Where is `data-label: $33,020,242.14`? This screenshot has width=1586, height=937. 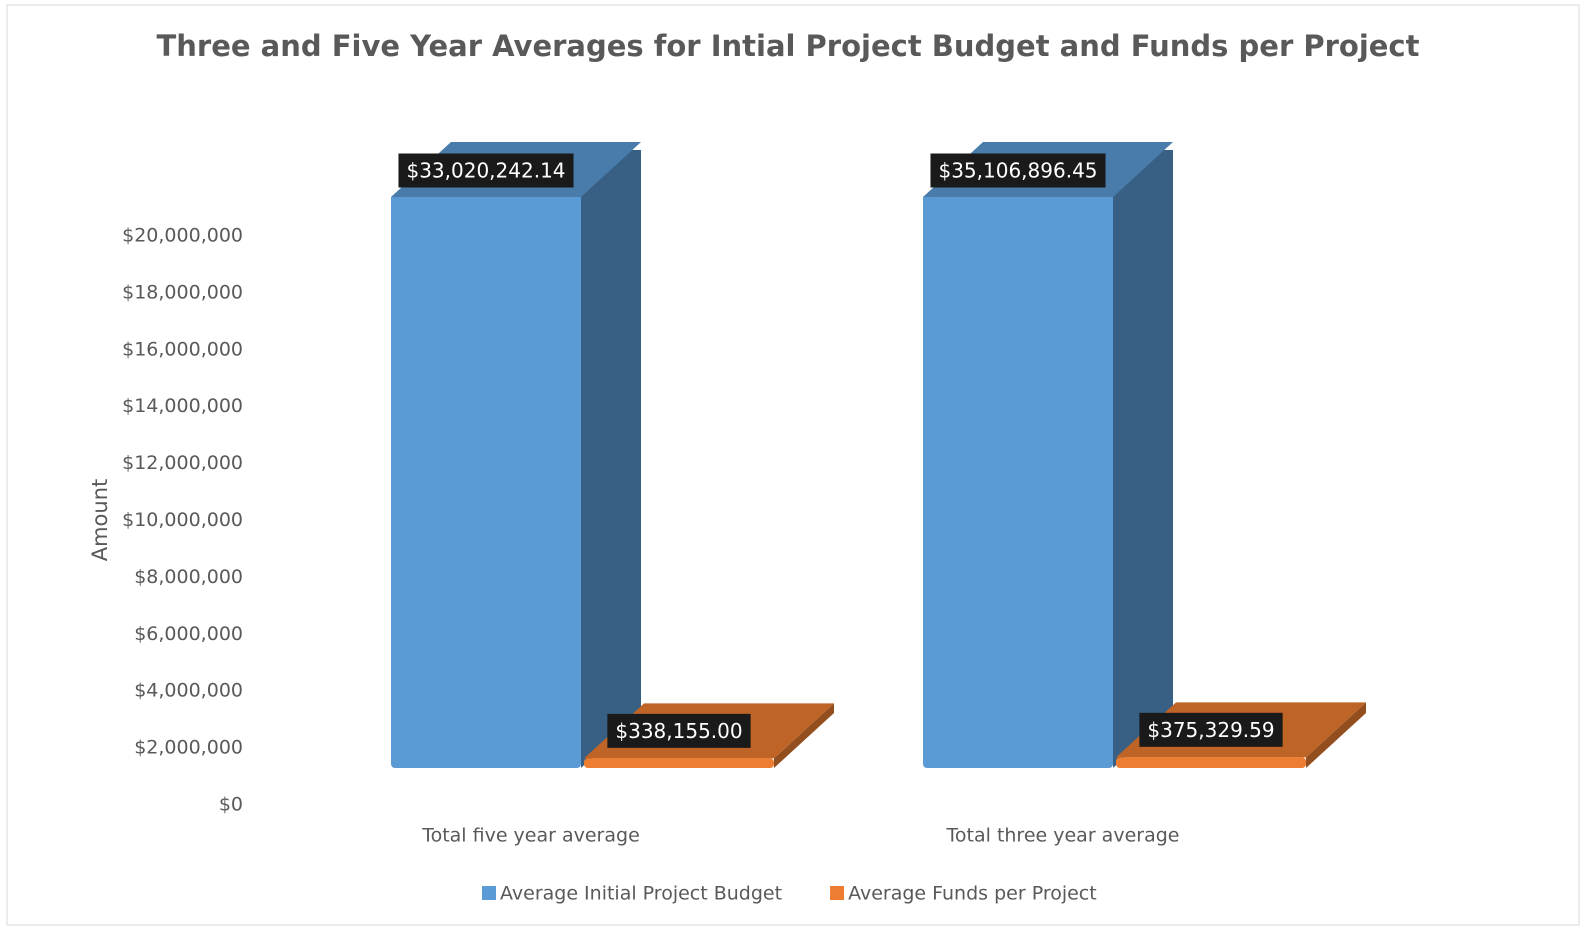
data-label: $33,020,242.14 is located at coordinates (486, 170).